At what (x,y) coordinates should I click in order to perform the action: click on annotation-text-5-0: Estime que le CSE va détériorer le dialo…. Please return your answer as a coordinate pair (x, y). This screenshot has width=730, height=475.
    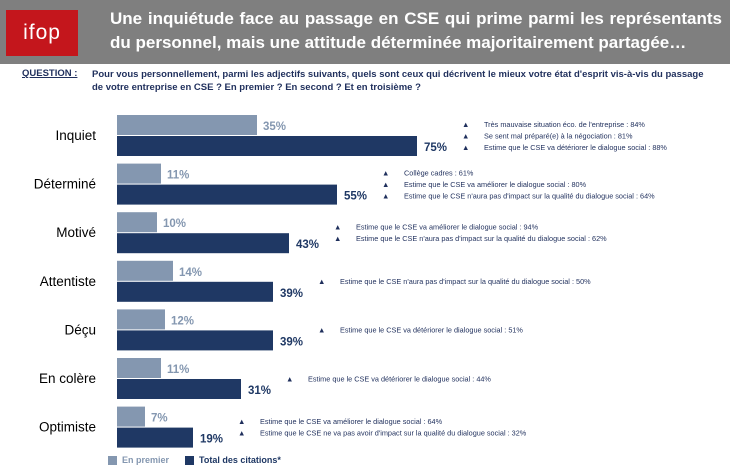
    Looking at the image, I should click on (399, 378).